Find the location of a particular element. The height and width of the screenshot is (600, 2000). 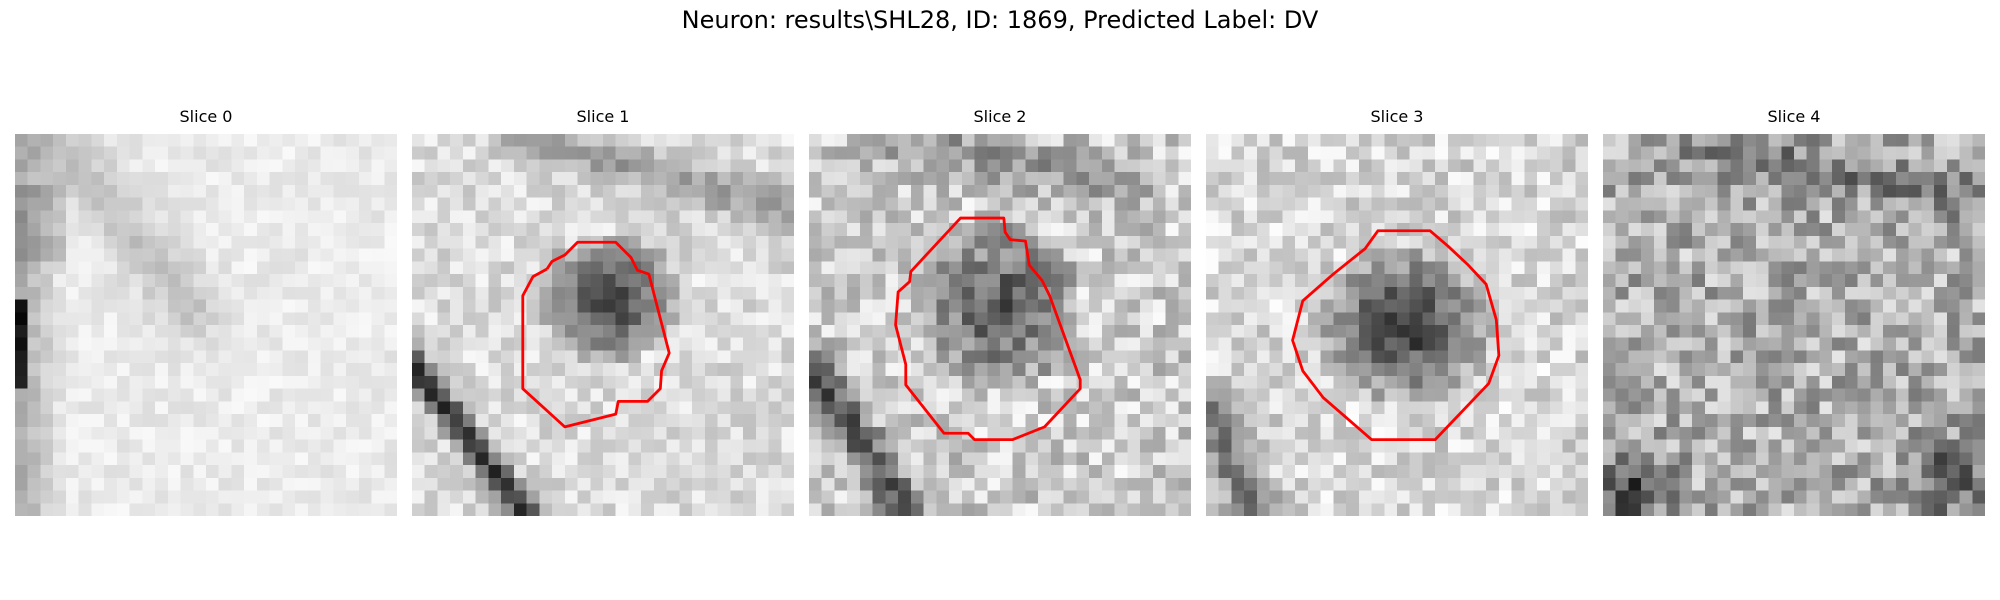

slice-title-2: Slice 2 is located at coordinates (1000, 116).